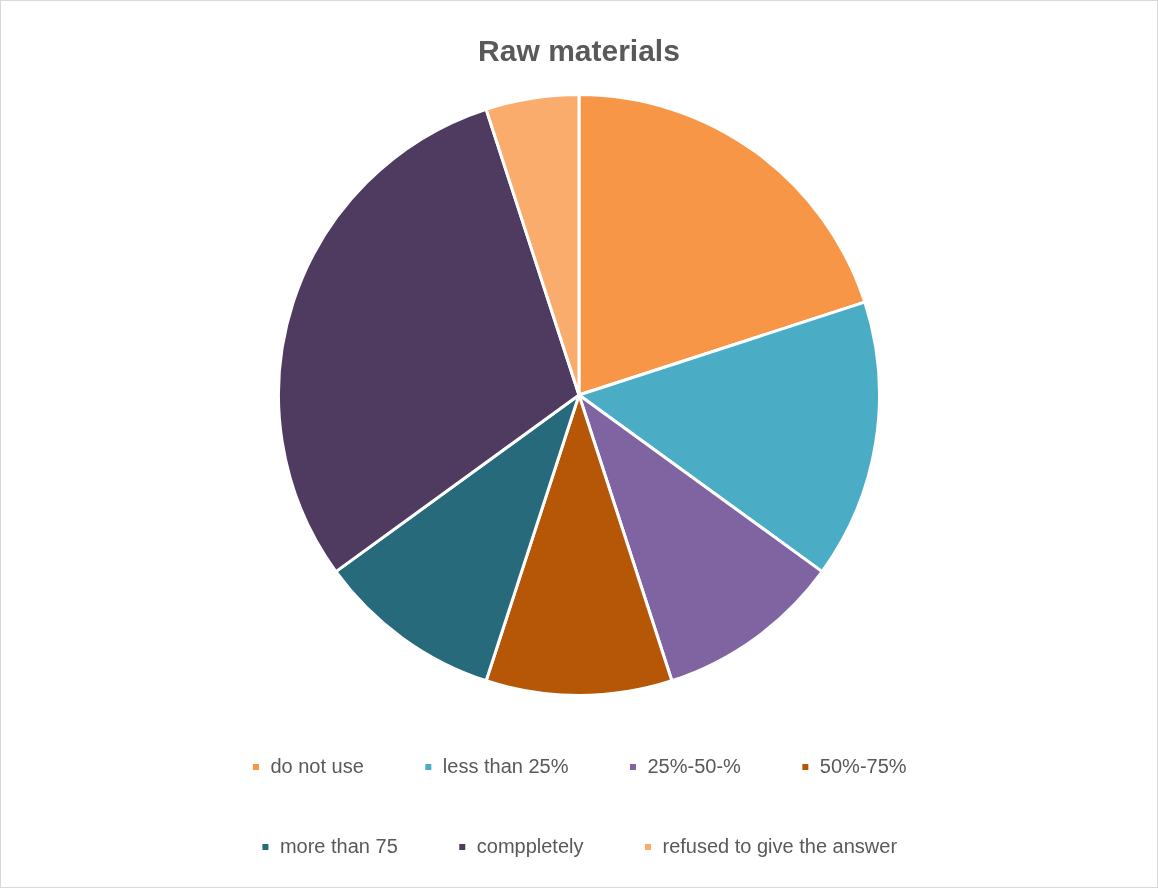 The width and height of the screenshot is (1158, 888). Describe the element at coordinates (863, 765) in the screenshot. I see `legend-label: 50%-75%` at that location.